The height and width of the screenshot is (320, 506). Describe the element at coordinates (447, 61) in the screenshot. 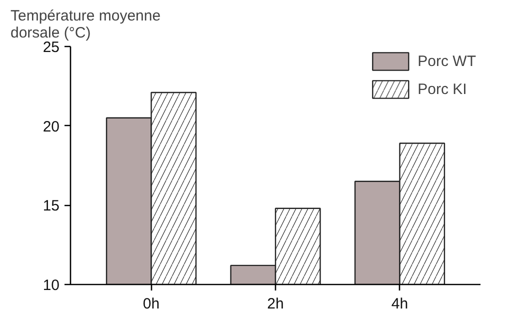

I see `legend-label: Porc WT` at that location.